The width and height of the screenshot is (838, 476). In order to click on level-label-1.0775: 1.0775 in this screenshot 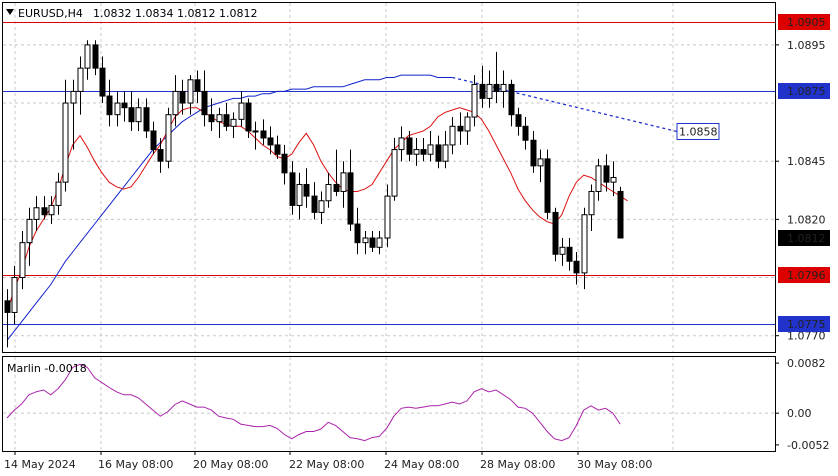, I will do `click(804, 324)`.